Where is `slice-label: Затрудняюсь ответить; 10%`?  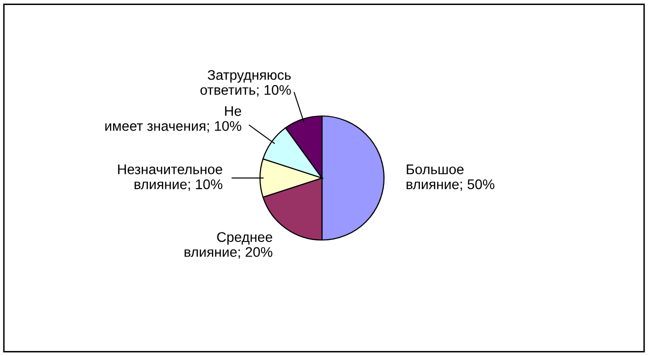
slice-label: Затрудняюсь ответить; 10% is located at coordinates (245, 83).